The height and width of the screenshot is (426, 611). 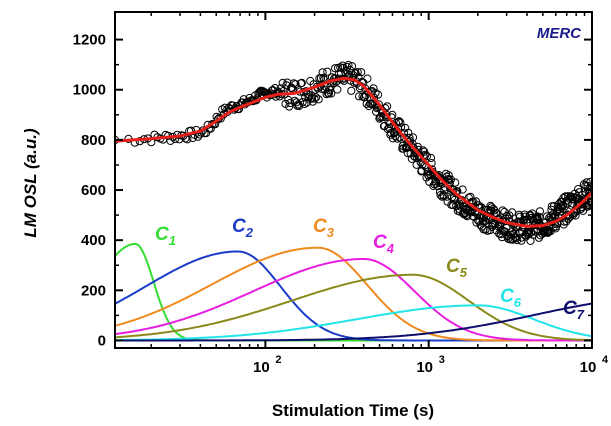 What do you see at coordinates (559, 33) in the screenshot?
I see `corner-label: MERC` at bounding box center [559, 33].